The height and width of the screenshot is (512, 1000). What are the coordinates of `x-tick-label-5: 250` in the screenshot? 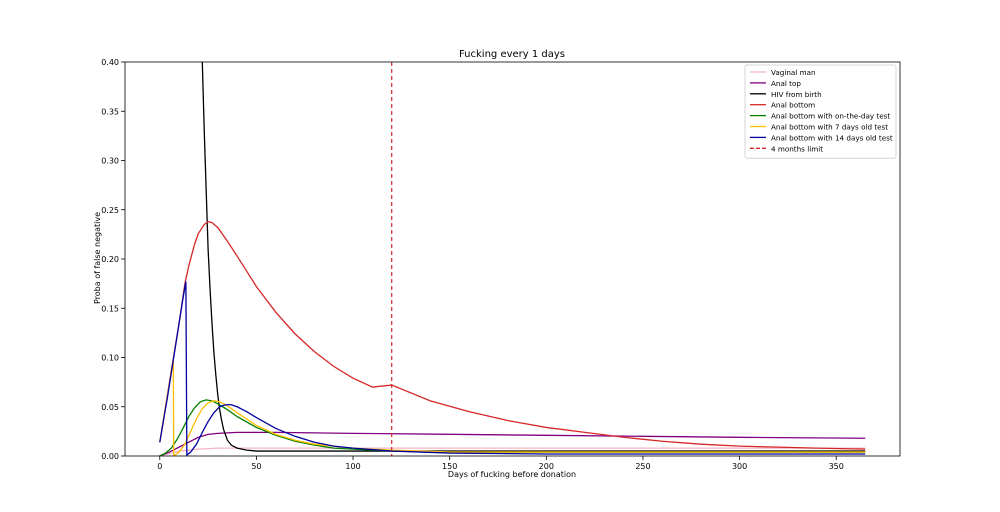 It's located at (642, 466).